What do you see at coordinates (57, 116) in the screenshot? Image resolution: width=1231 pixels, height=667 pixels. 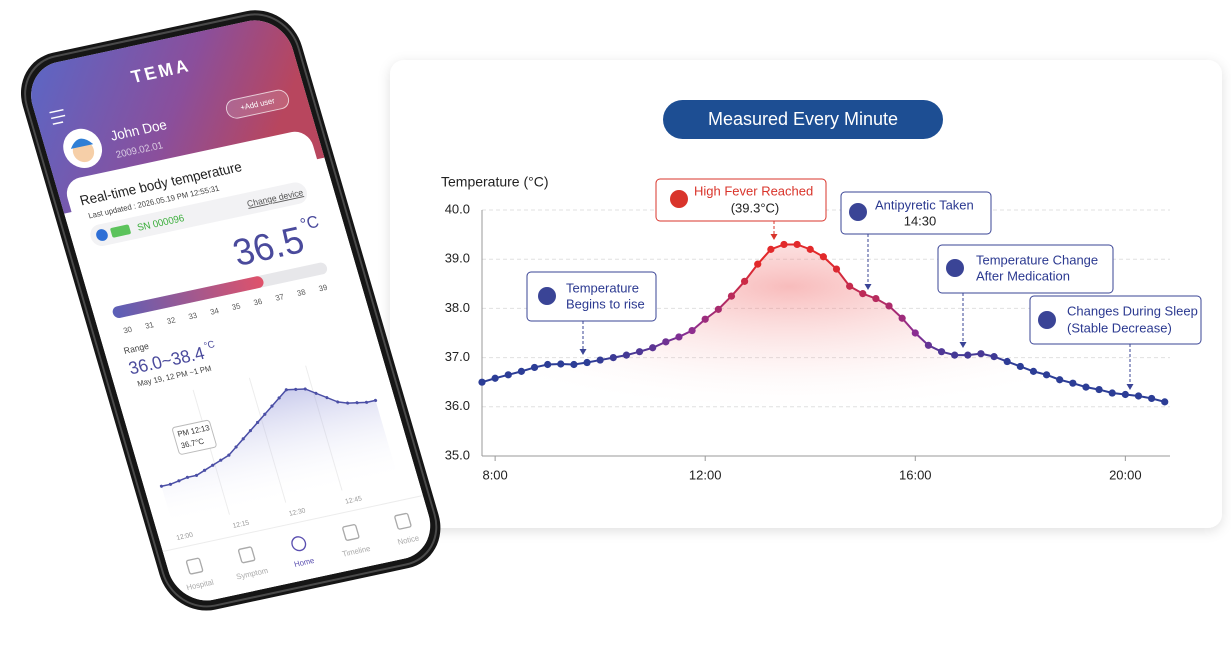 I see `menu-icon` at bounding box center [57, 116].